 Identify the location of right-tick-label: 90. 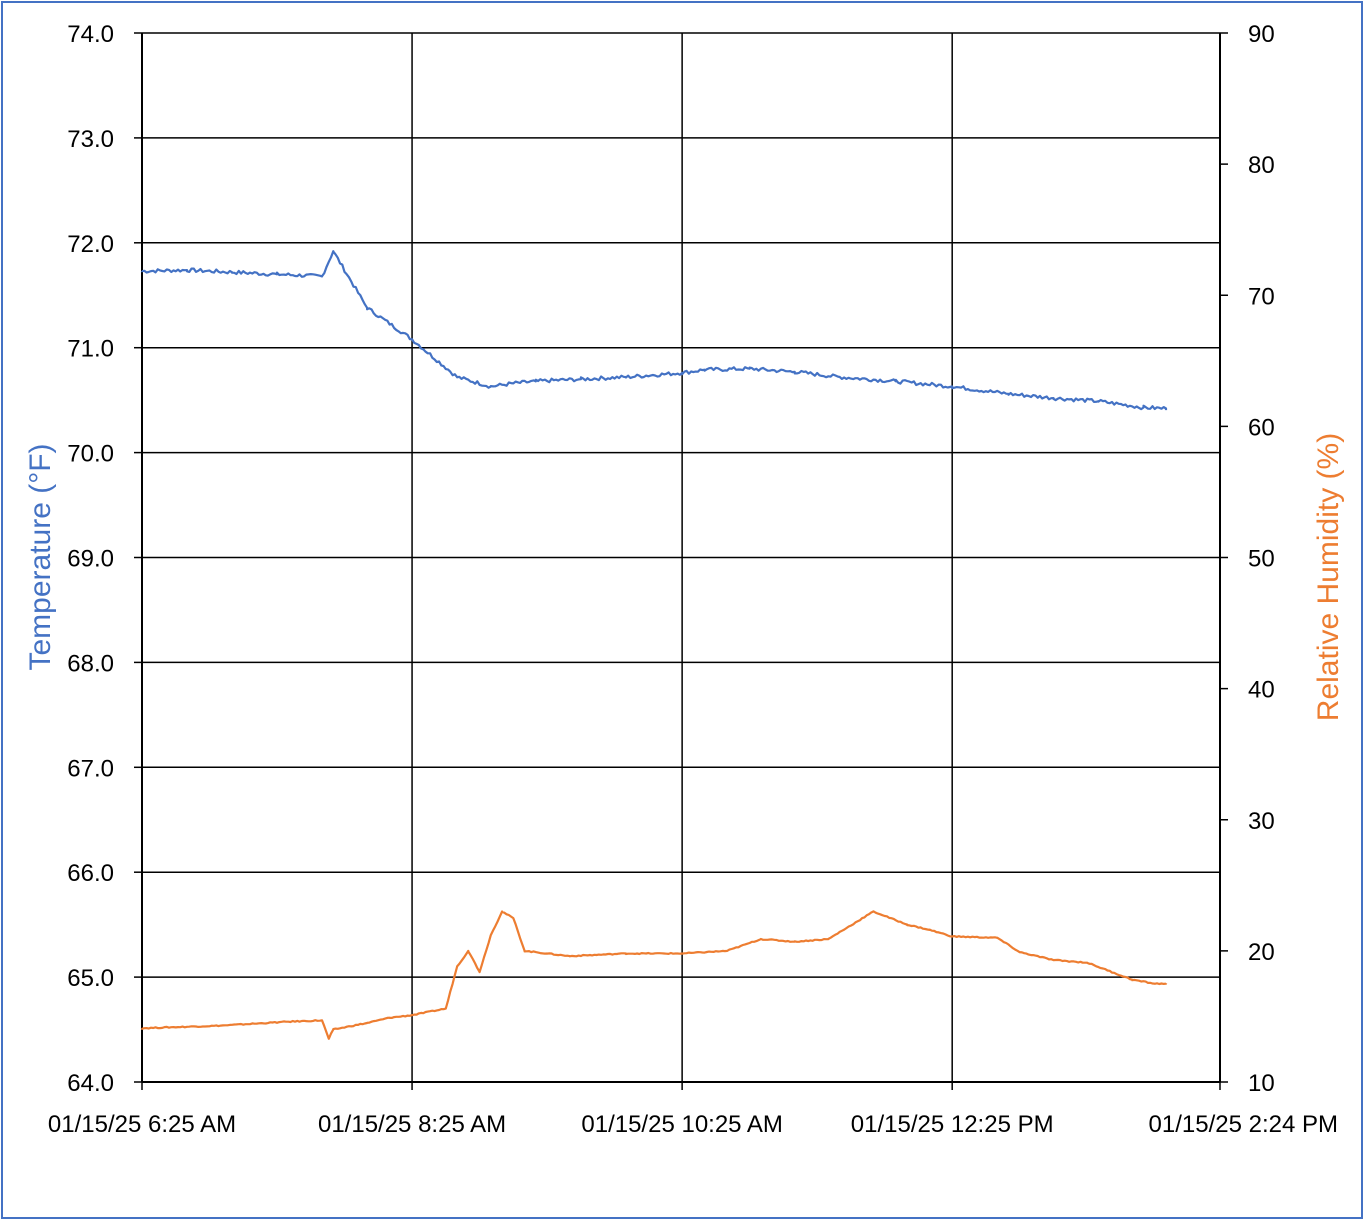
(1261, 34).